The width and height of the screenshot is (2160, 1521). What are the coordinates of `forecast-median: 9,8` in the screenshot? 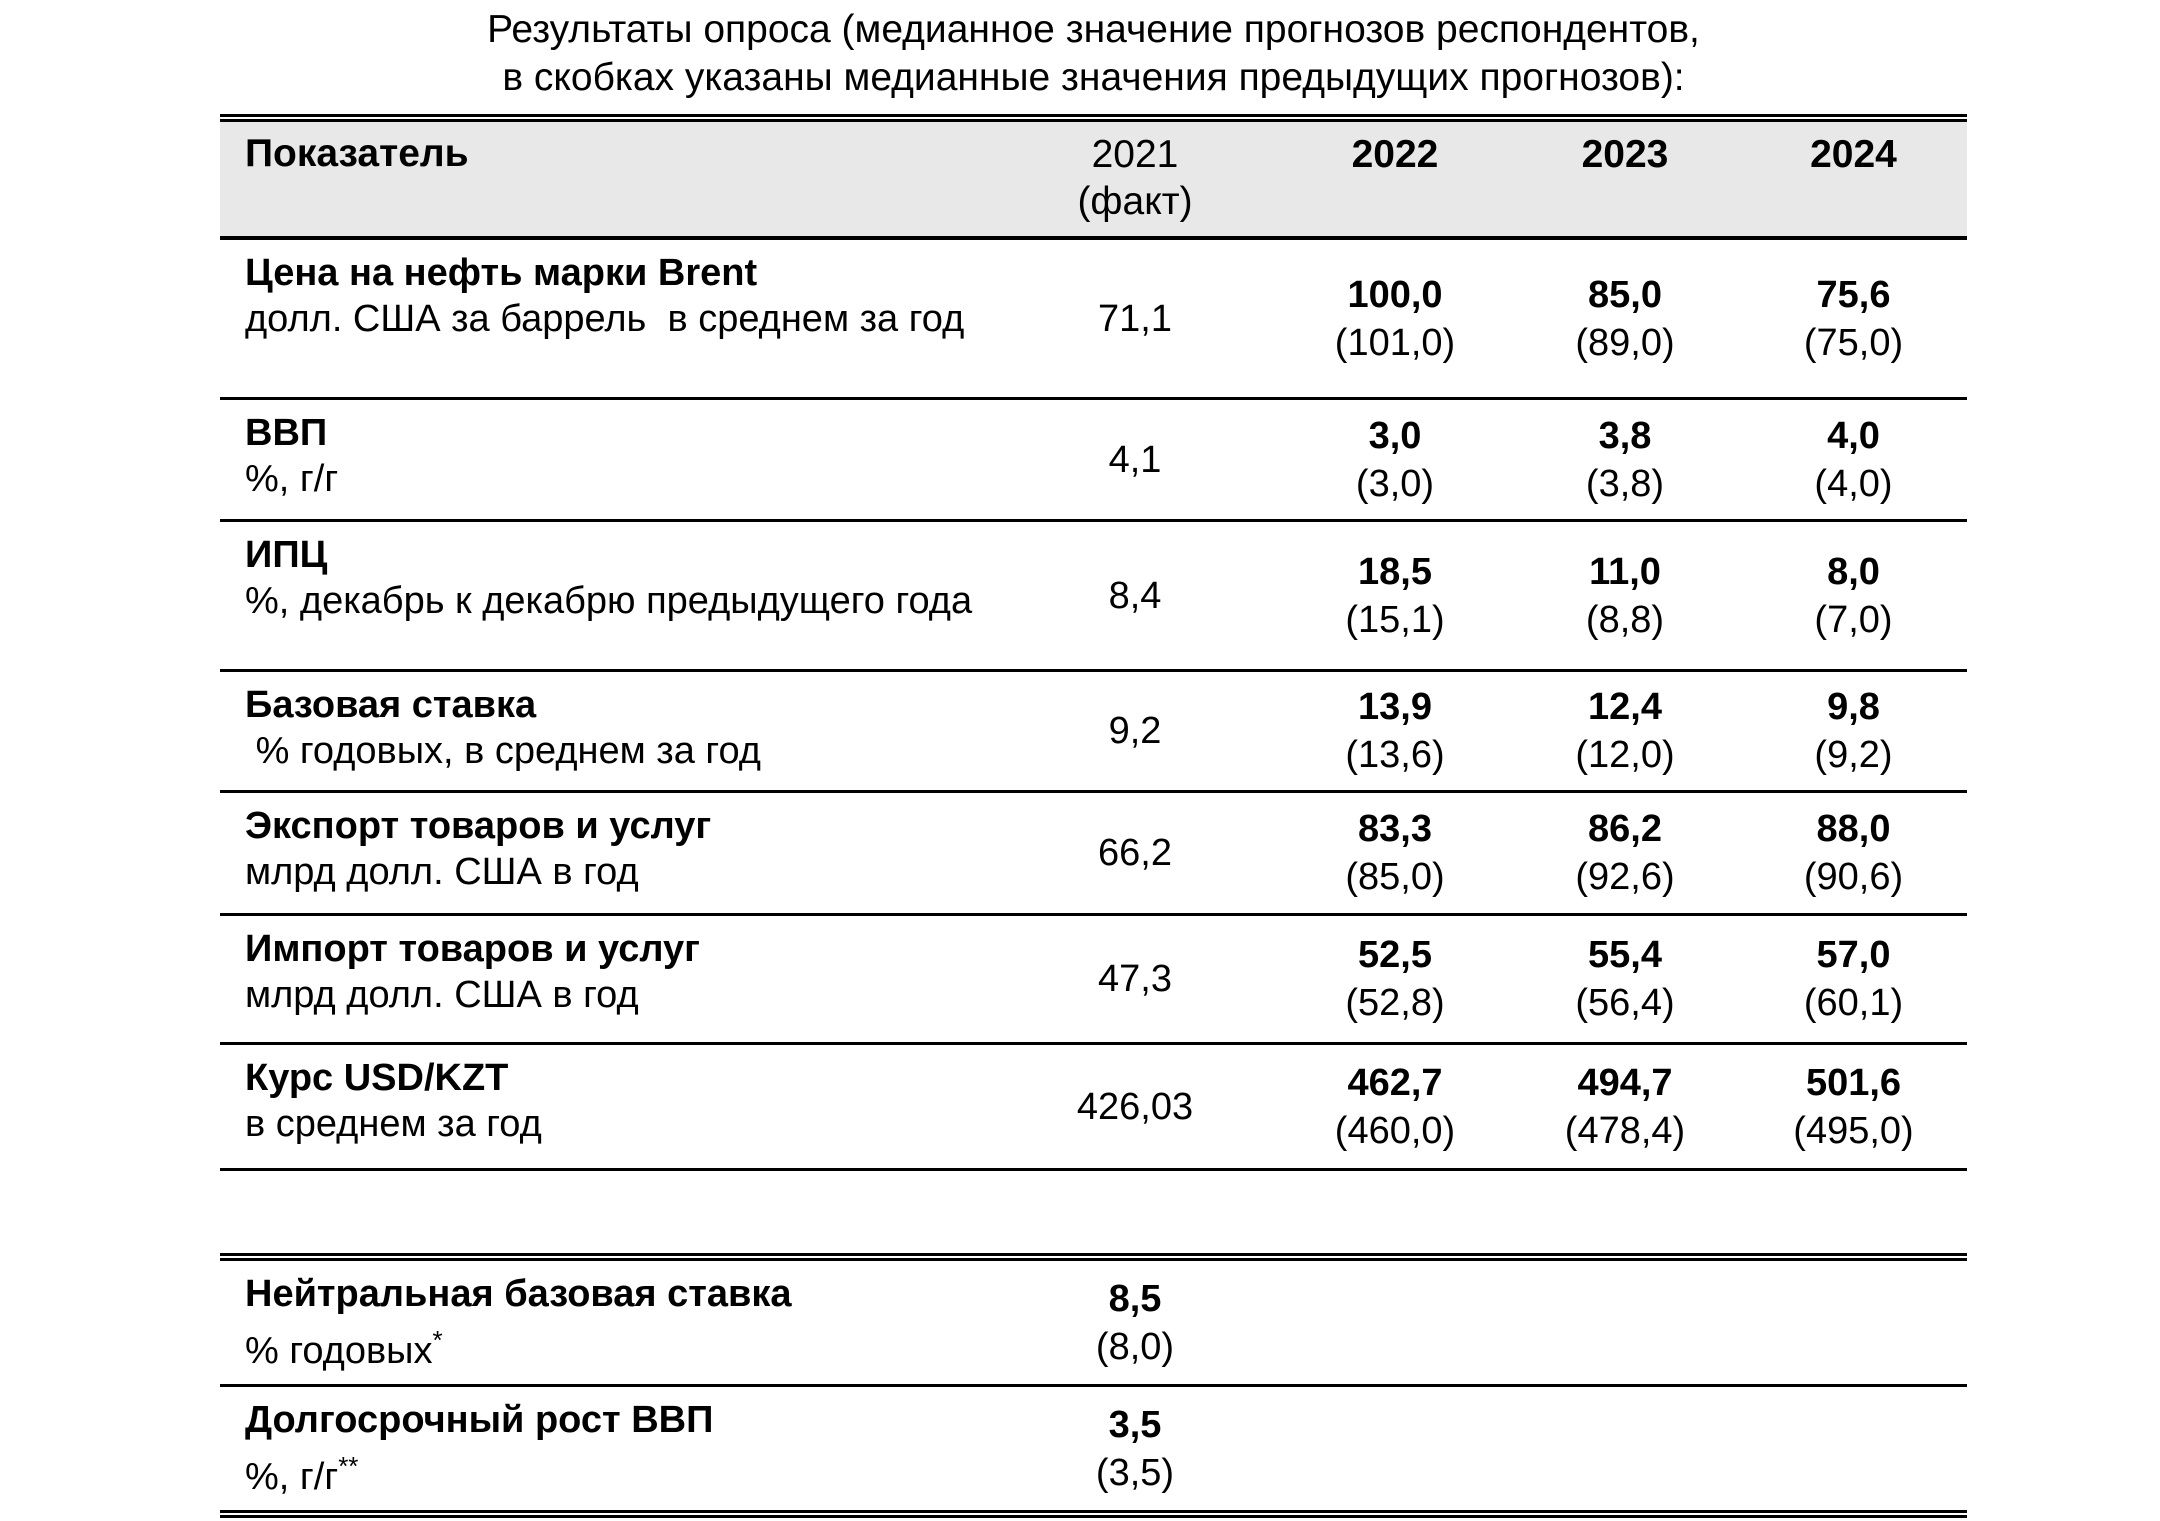 It's located at (1853, 707).